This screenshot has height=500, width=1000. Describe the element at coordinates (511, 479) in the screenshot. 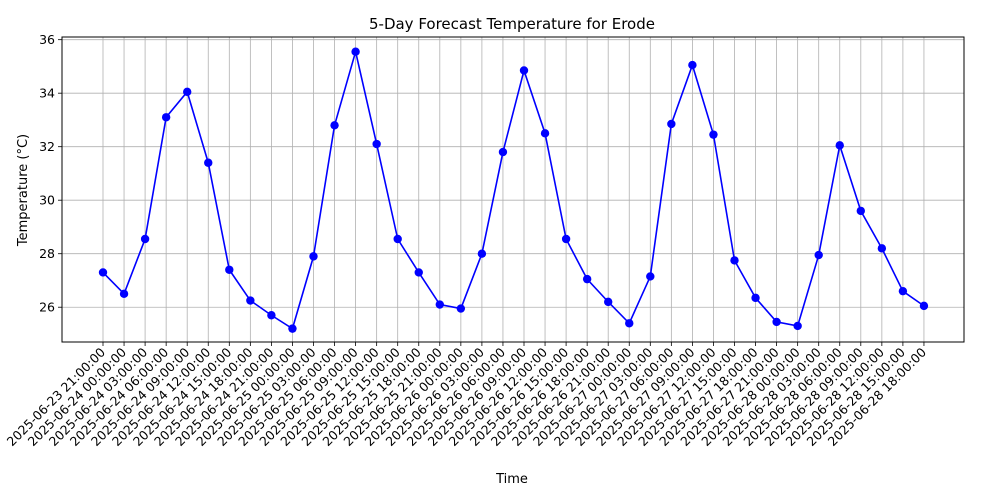

I see `x-axis-label: Time` at that location.